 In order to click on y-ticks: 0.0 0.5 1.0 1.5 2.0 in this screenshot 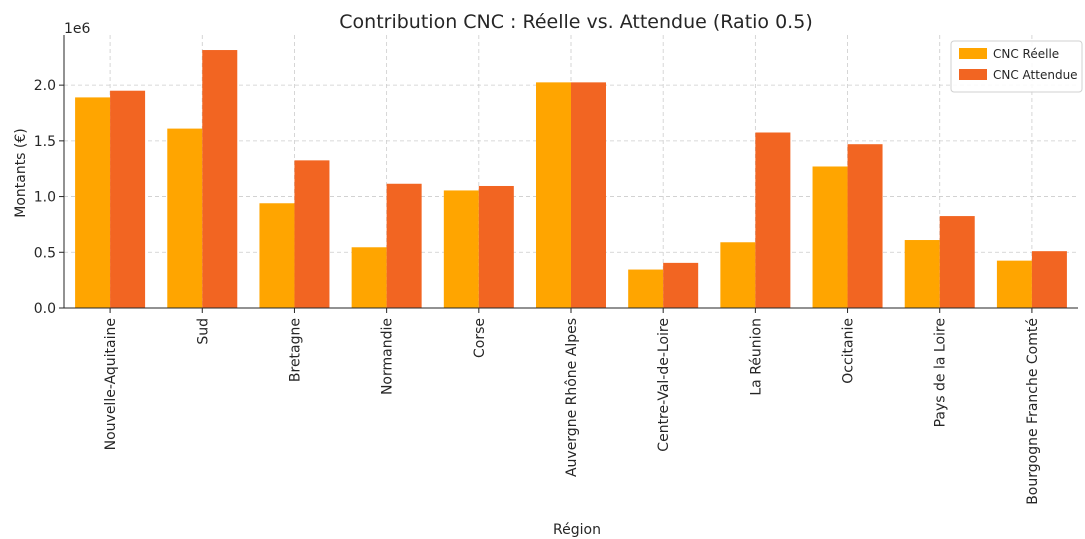, I will do `click(49, 197)`.